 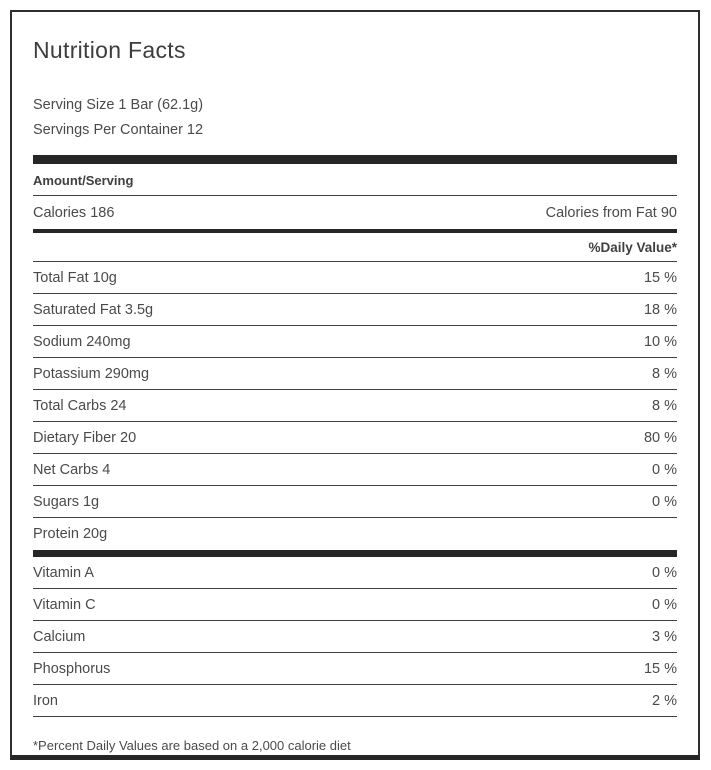 I want to click on nutrient-name: Vitamin A, so click(x=63, y=572).